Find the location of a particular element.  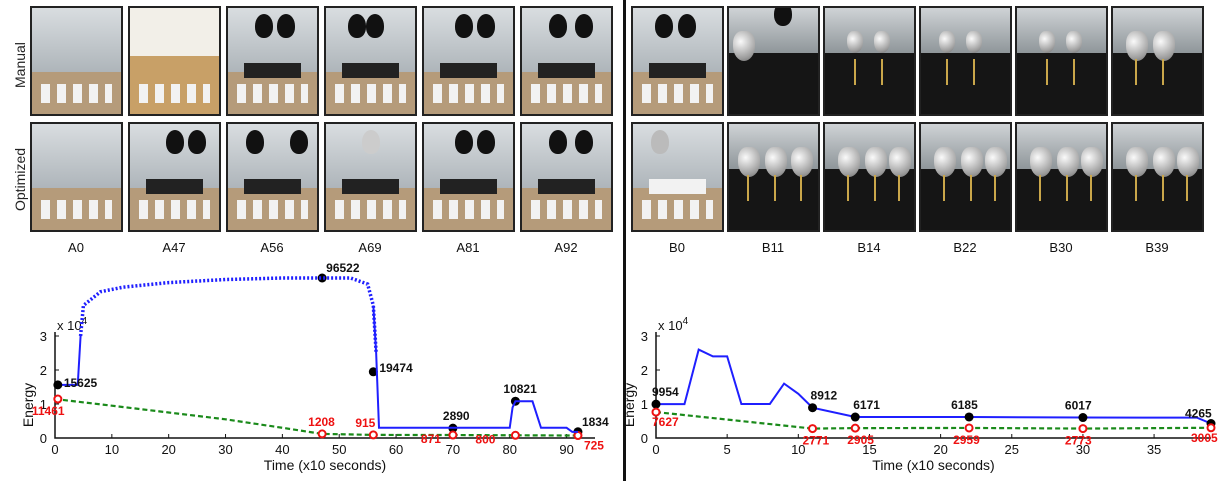

optimized-point-label: 871 is located at coordinates (431, 439).